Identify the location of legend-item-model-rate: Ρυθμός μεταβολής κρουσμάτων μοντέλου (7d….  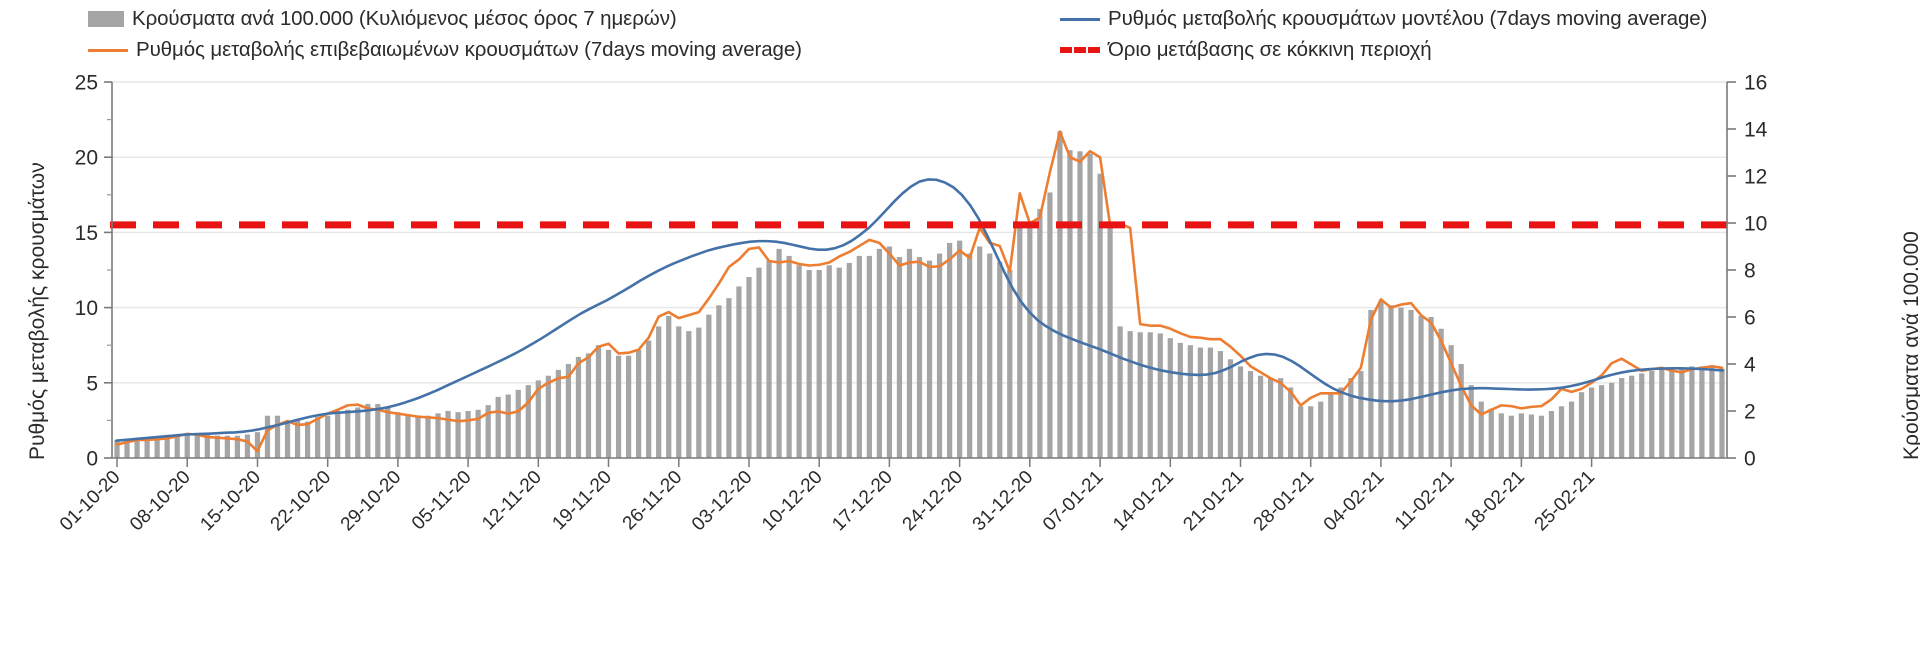
(1383, 19).